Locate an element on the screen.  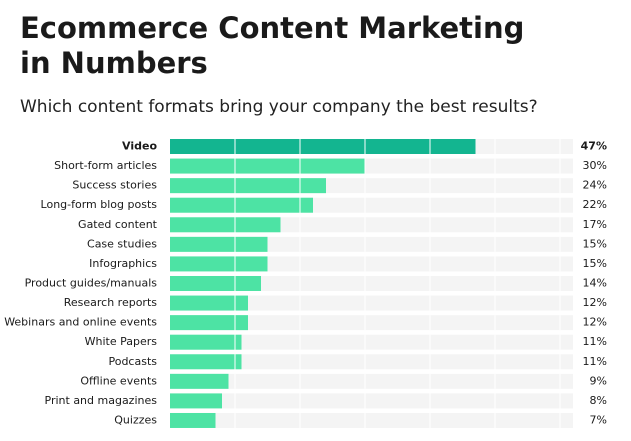
value-label: 8% is located at coordinates (598, 400).